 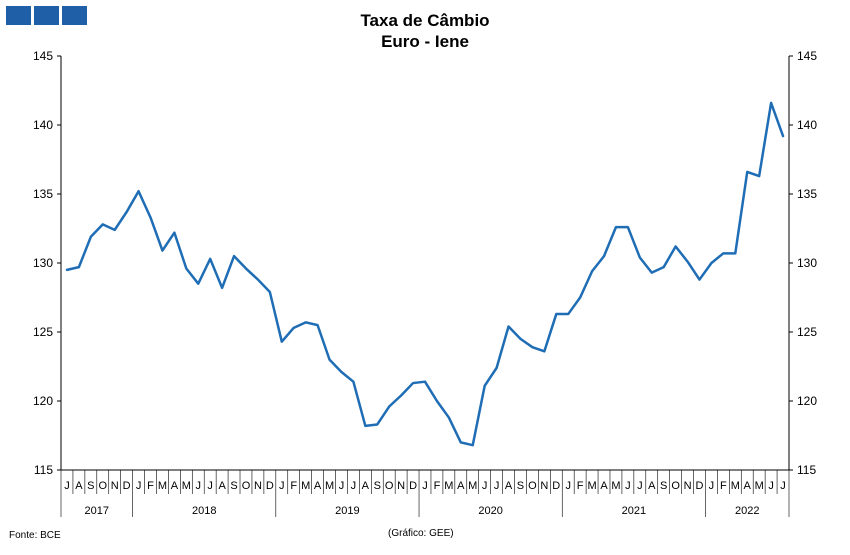 I want to click on y-tick-label-right: 140, so click(x=807, y=125).